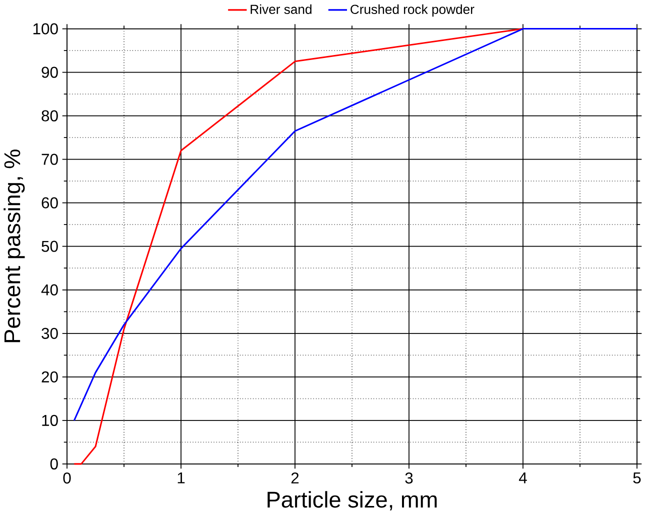  What do you see at coordinates (50, 72) in the screenshot?
I see `y-tick-label: 90` at bounding box center [50, 72].